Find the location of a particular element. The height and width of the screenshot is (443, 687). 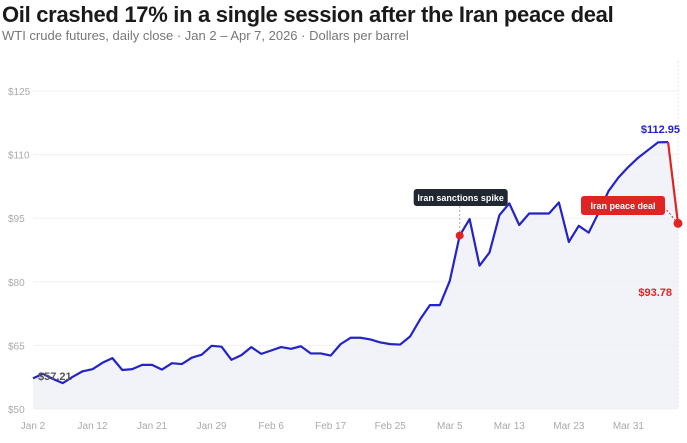

x-tick-label: Mar 23 is located at coordinates (569, 426).